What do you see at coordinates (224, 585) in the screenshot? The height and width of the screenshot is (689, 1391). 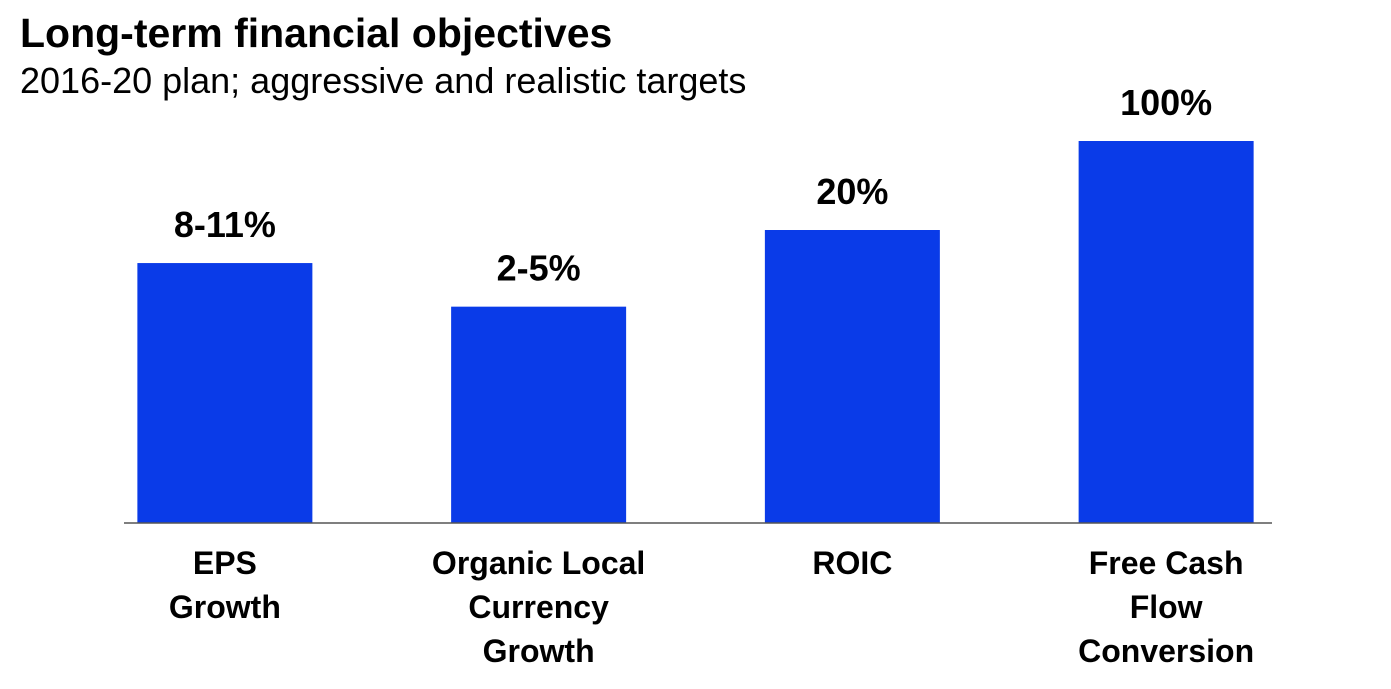 I see `x-tick-label: EPS Growth` at bounding box center [224, 585].